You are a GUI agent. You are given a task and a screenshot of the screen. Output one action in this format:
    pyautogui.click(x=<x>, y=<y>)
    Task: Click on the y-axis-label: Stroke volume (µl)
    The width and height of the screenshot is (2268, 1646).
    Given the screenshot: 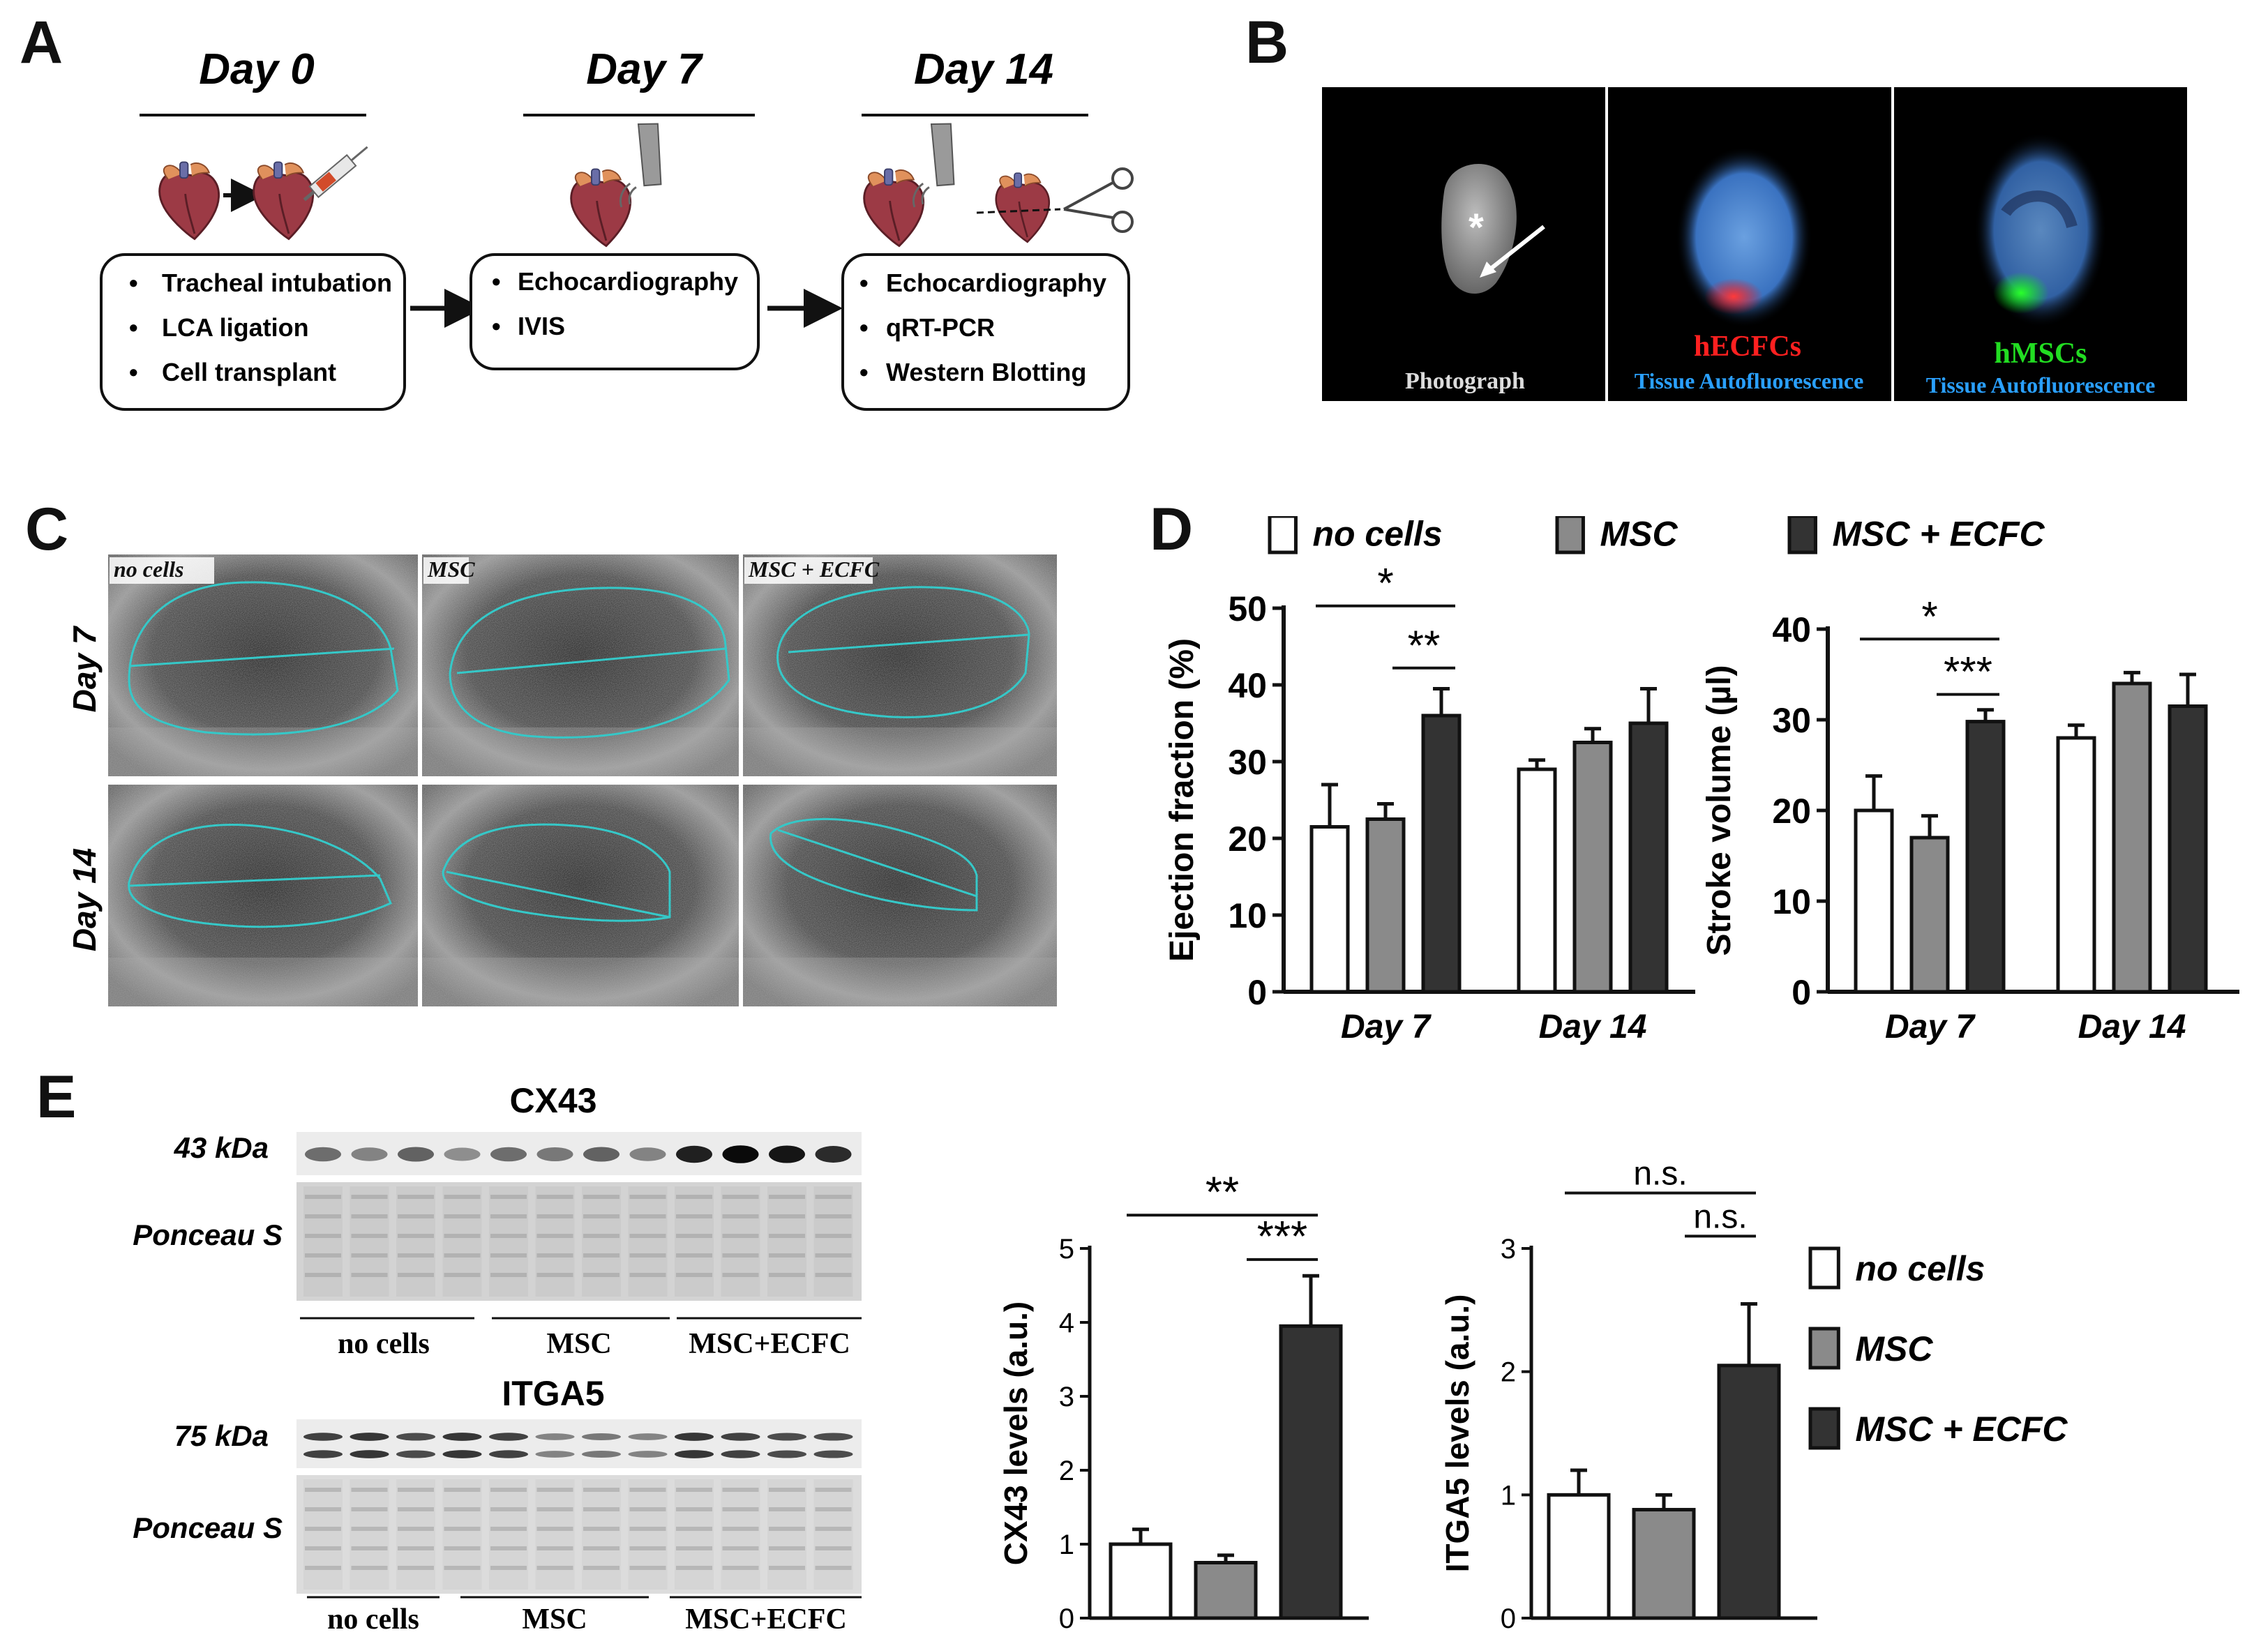 What is the action you would take?
    pyautogui.click(x=1719, y=810)
    